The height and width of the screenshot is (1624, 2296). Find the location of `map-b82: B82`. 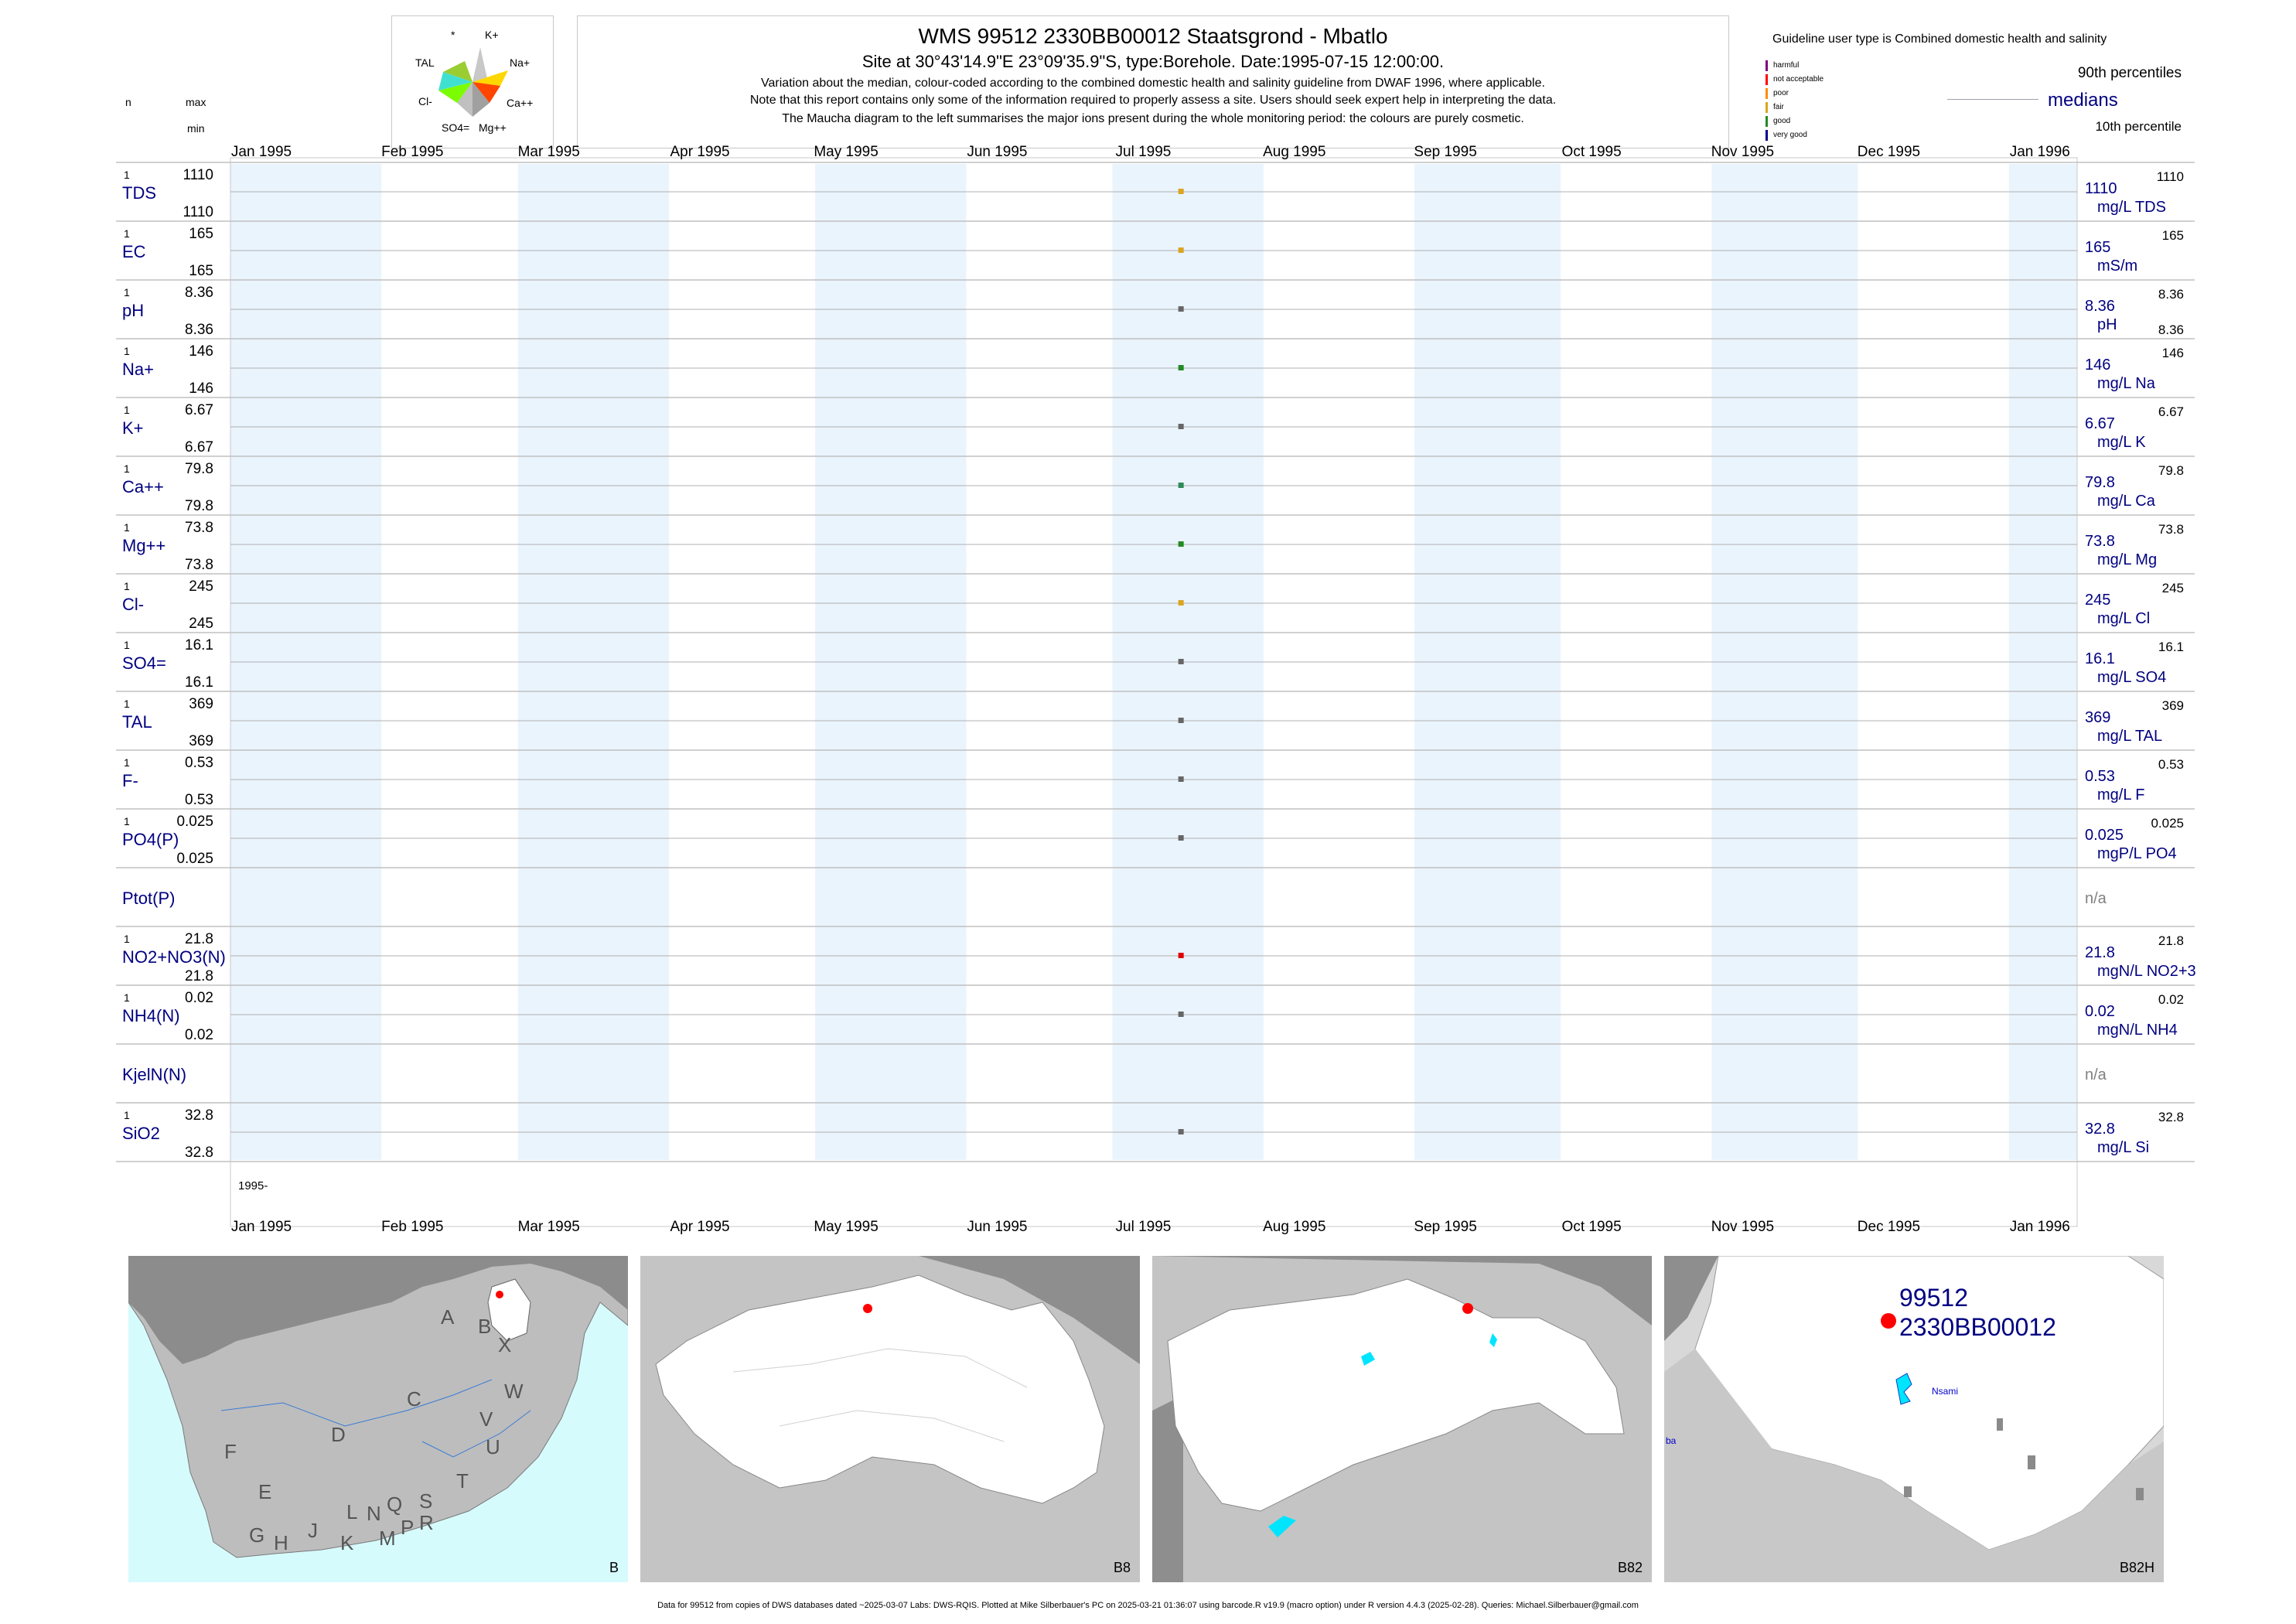

map-b82: B82 is located at coordinates (1402, 1419).